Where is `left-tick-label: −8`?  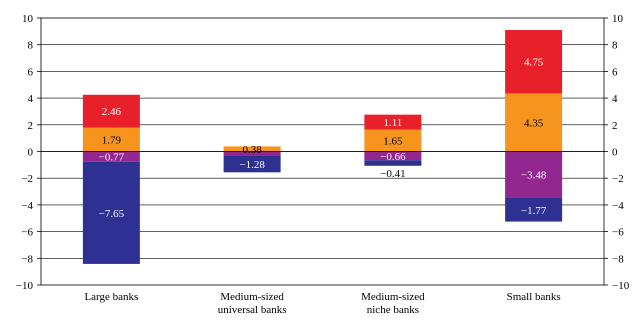 left-tick-label: −8 is located at coordinates (27, 259).